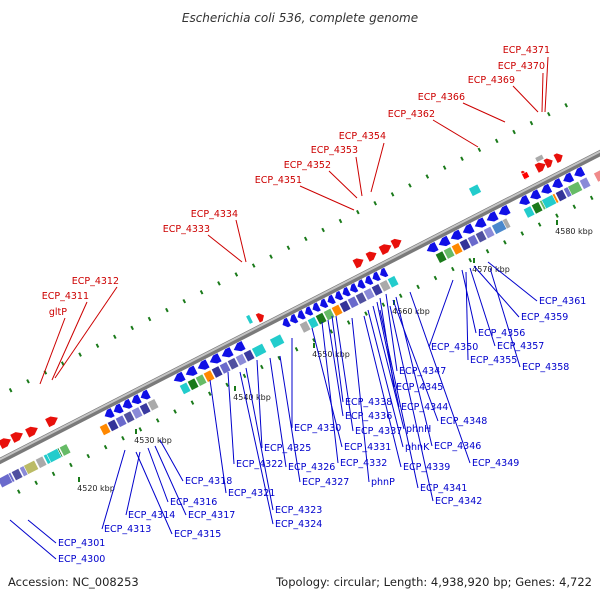 This screenshot has height=600, width=600. Describe the element at coordinates (325, 482) in the screenshot. I see `gene-label: ECP_4327` at that location.